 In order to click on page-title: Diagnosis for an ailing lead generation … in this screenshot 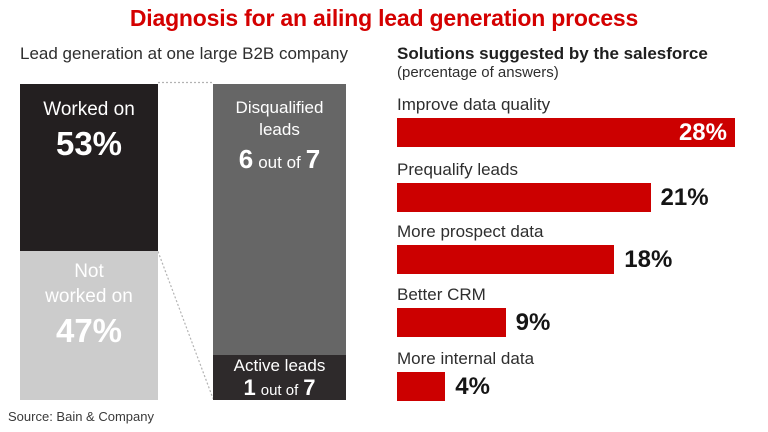, I will do `click(384, 18)`.